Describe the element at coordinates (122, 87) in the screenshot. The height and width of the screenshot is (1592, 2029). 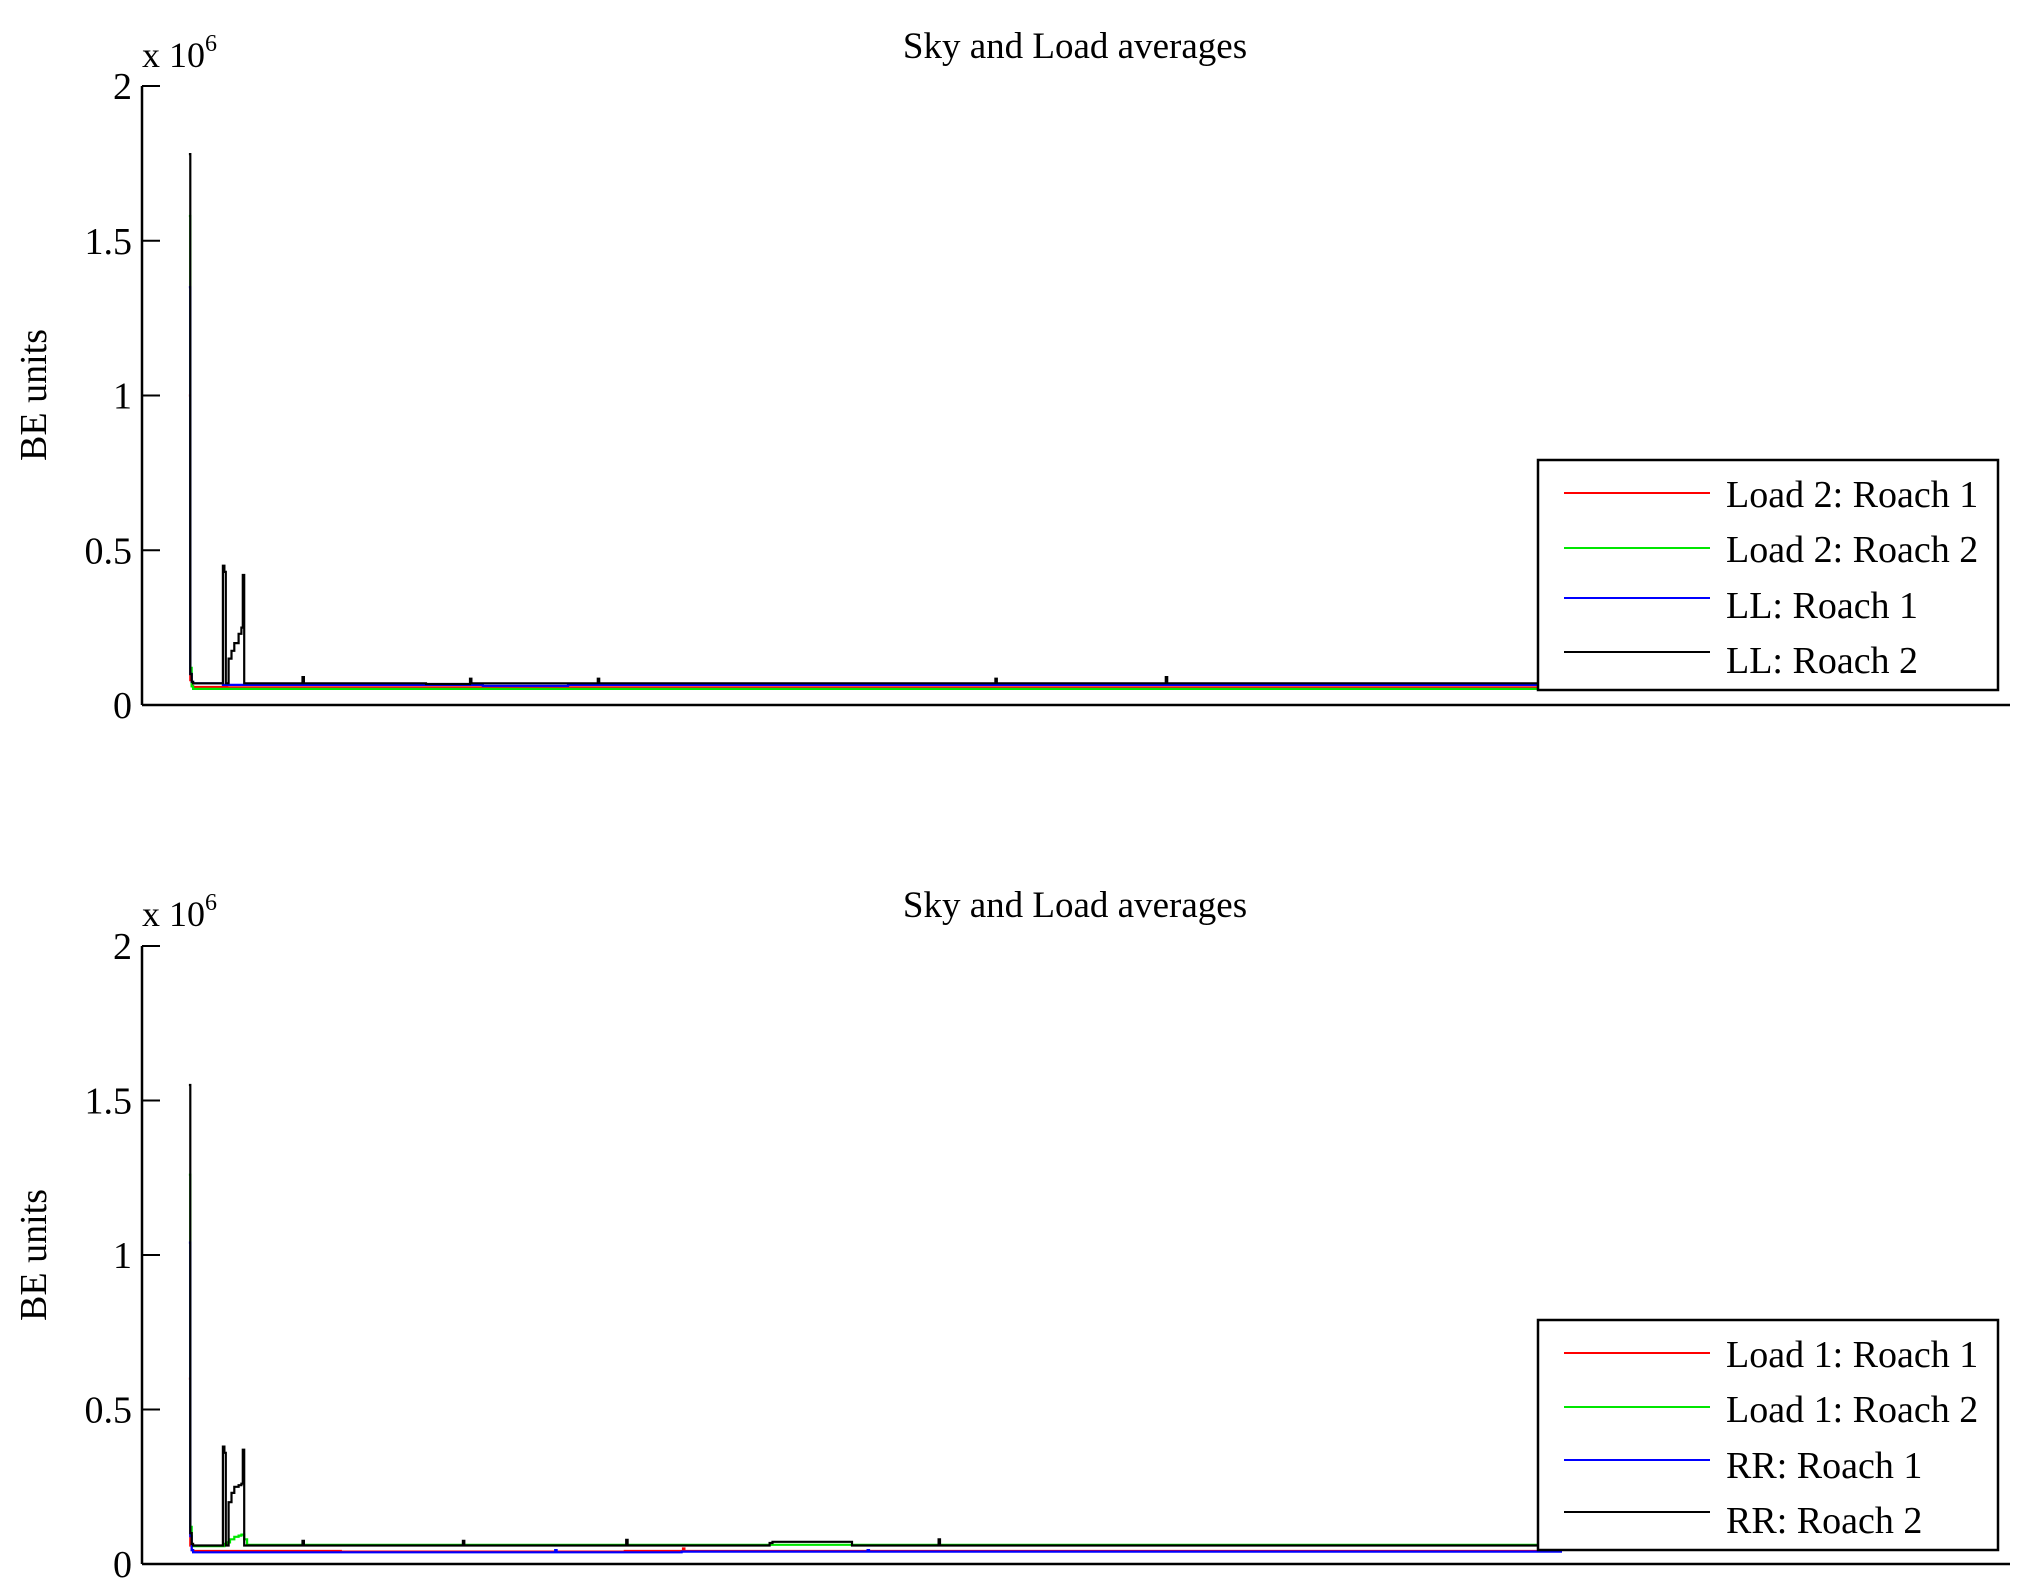
I see `top-chart-y-tick-label: 2` at that location.